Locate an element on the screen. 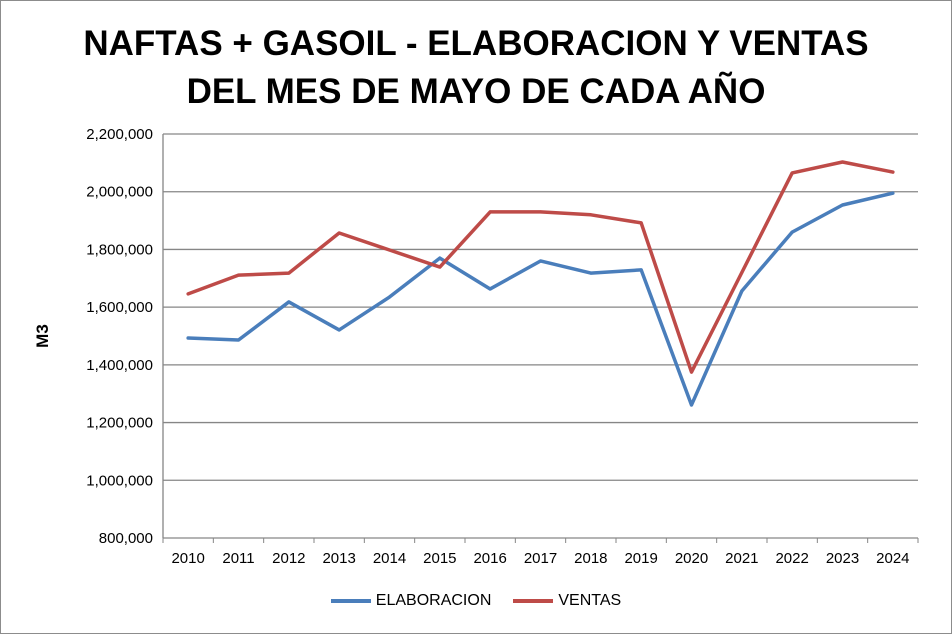  x-tick-label: 2020 is located at coordinates (691, 558).